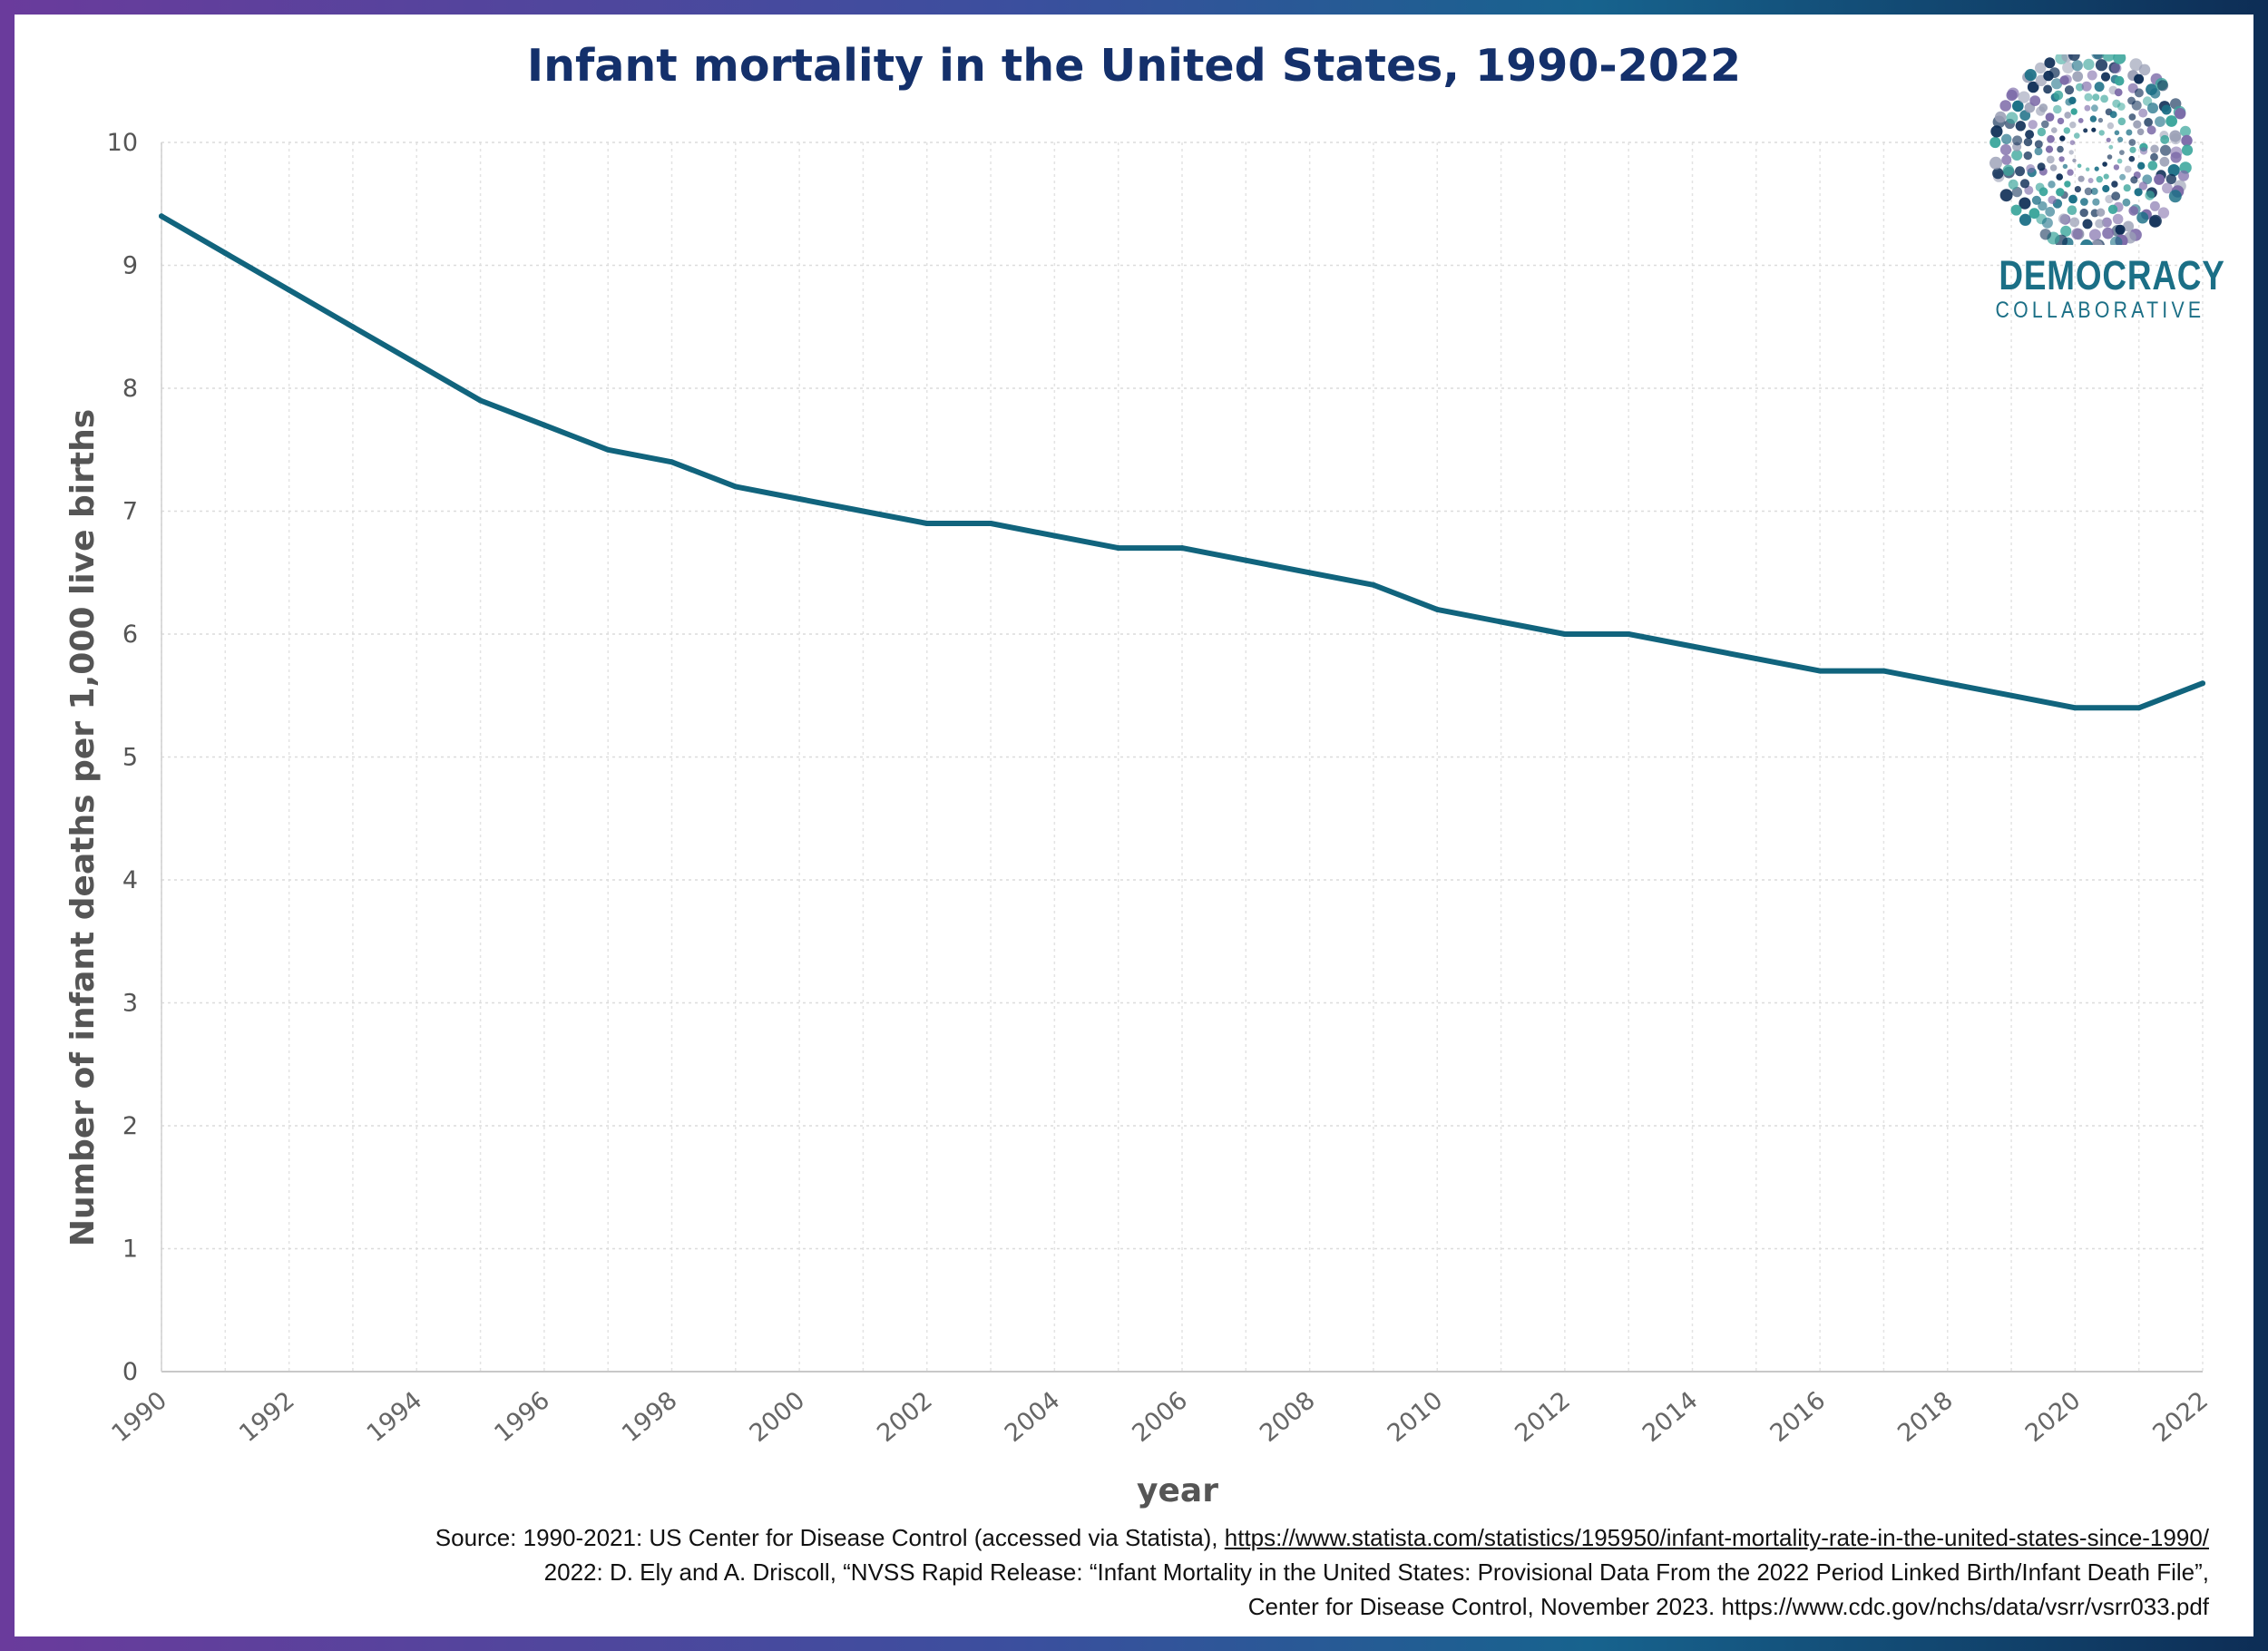  What do you see at coordinates (522, 1417) in the screenshot?
I see `x-tick-label: 1996` at bounding box center [522, 1417].